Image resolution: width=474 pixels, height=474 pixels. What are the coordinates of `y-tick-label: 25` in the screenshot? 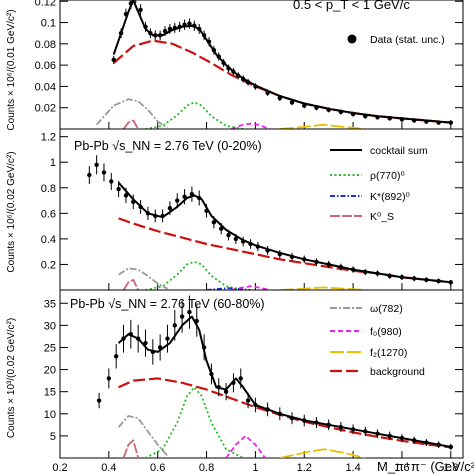 It's located at (50, 348).